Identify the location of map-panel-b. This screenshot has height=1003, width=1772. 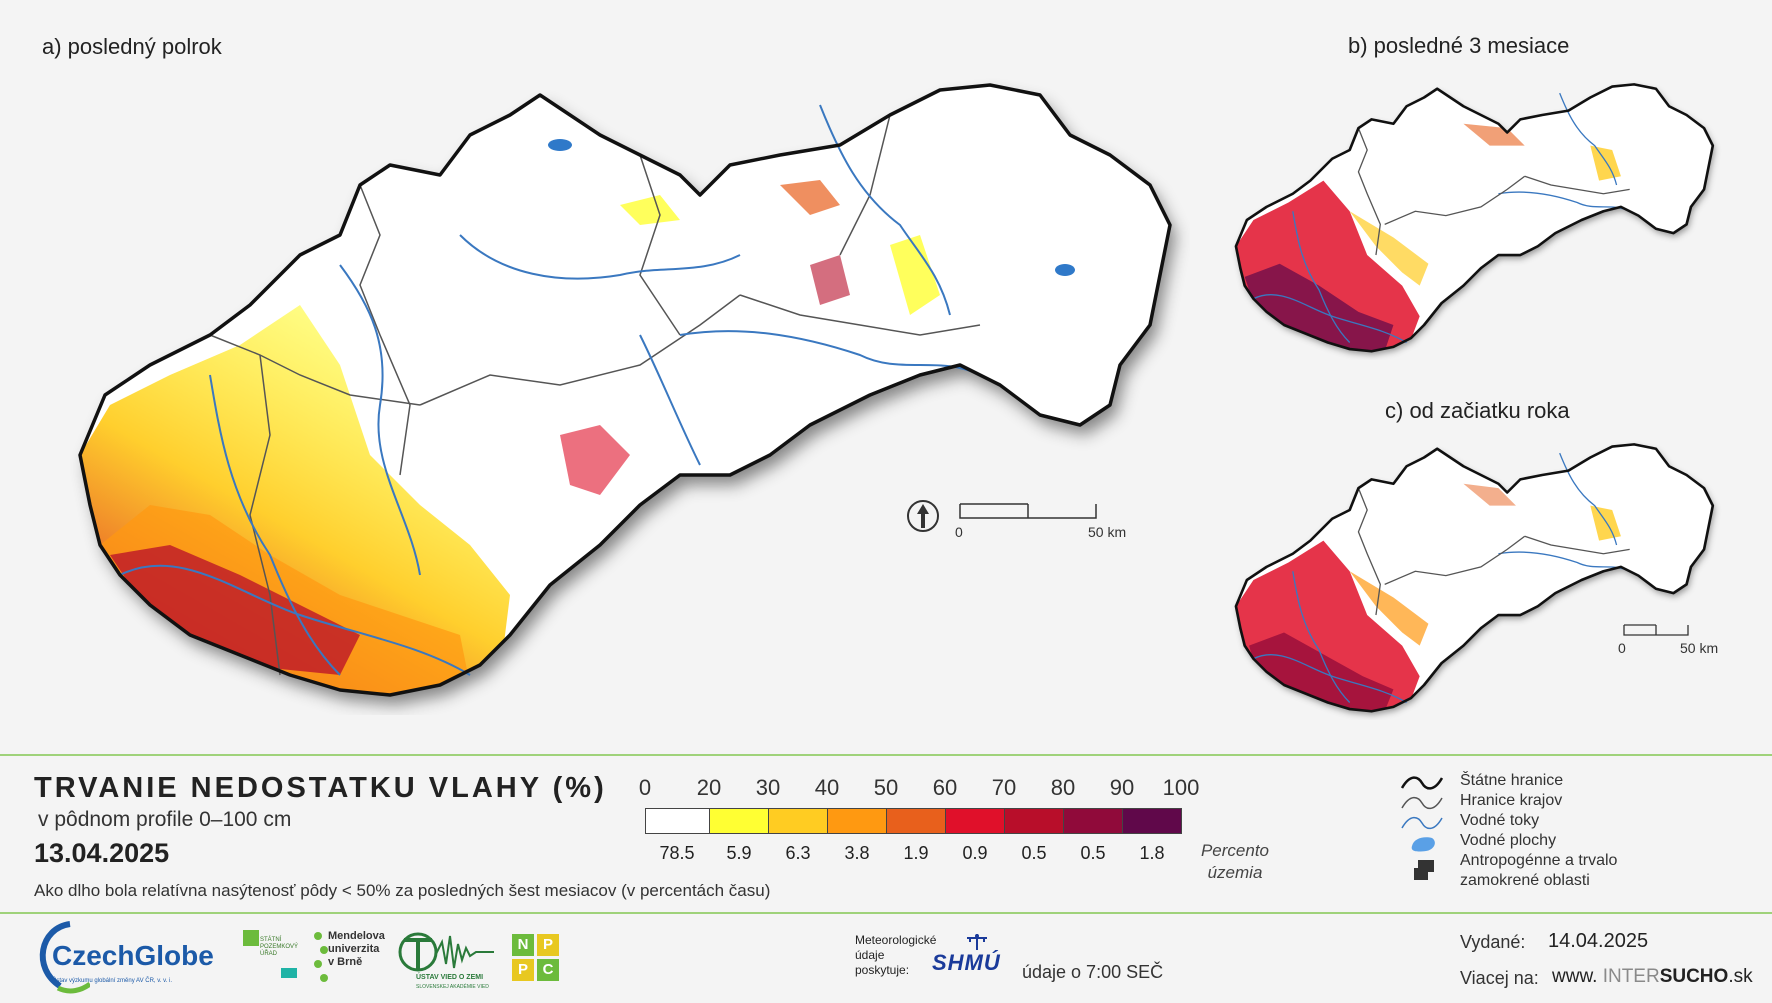
(1474, 218).